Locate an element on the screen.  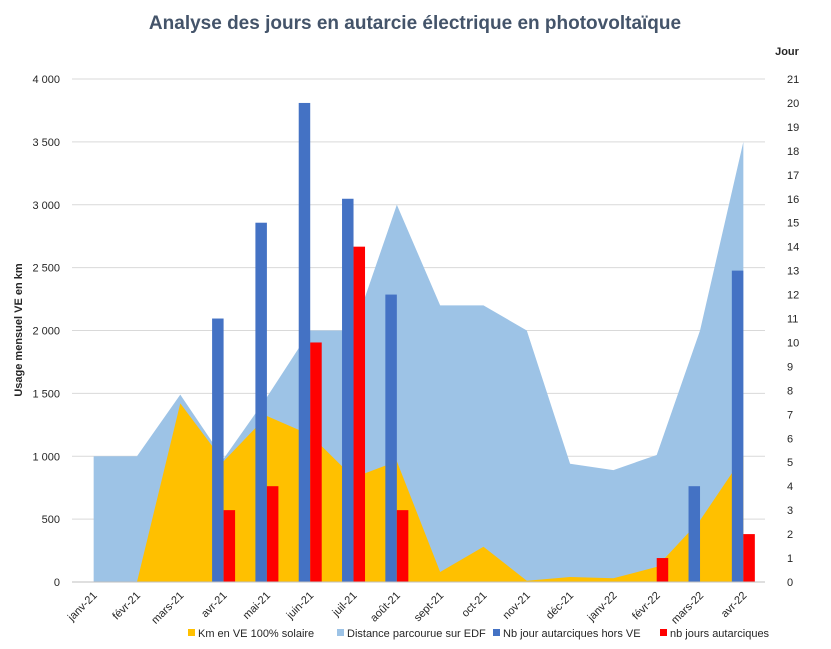
y2-tick-label: 13 is located at coordinates (793, 272).